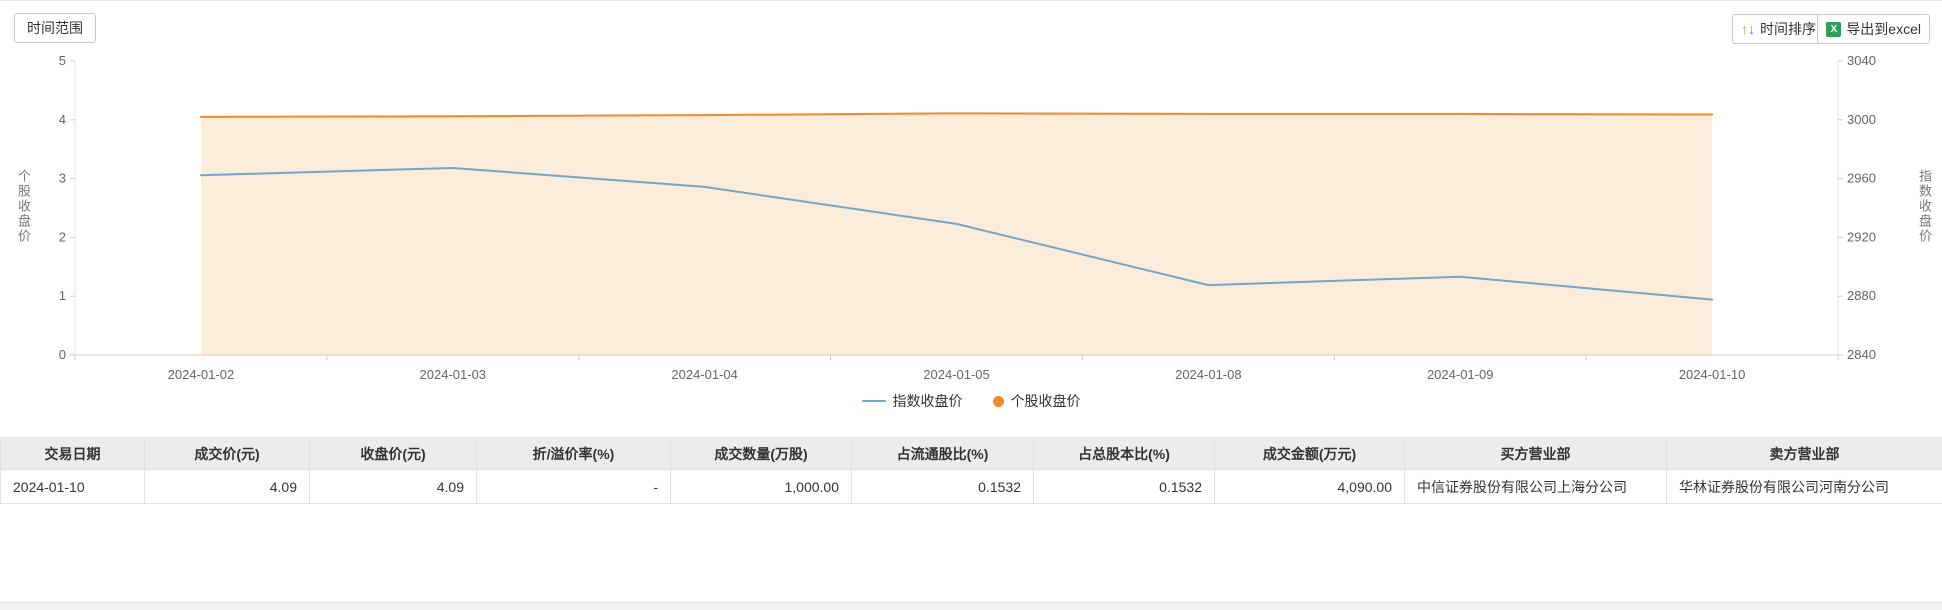  What do you see at coordinates (62, 354) in the screenshot?
I see `svg-text: 0` at bounding box center [62, 354].